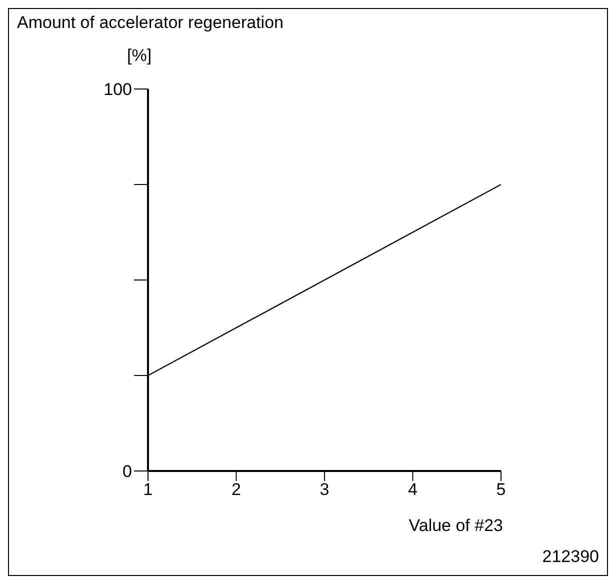 This screenshot has width=616, height=584. What do you see at coordinates (127, 472) in the screenshot?
I see `y-tick-label: 0` at bounding box center [127, 472].